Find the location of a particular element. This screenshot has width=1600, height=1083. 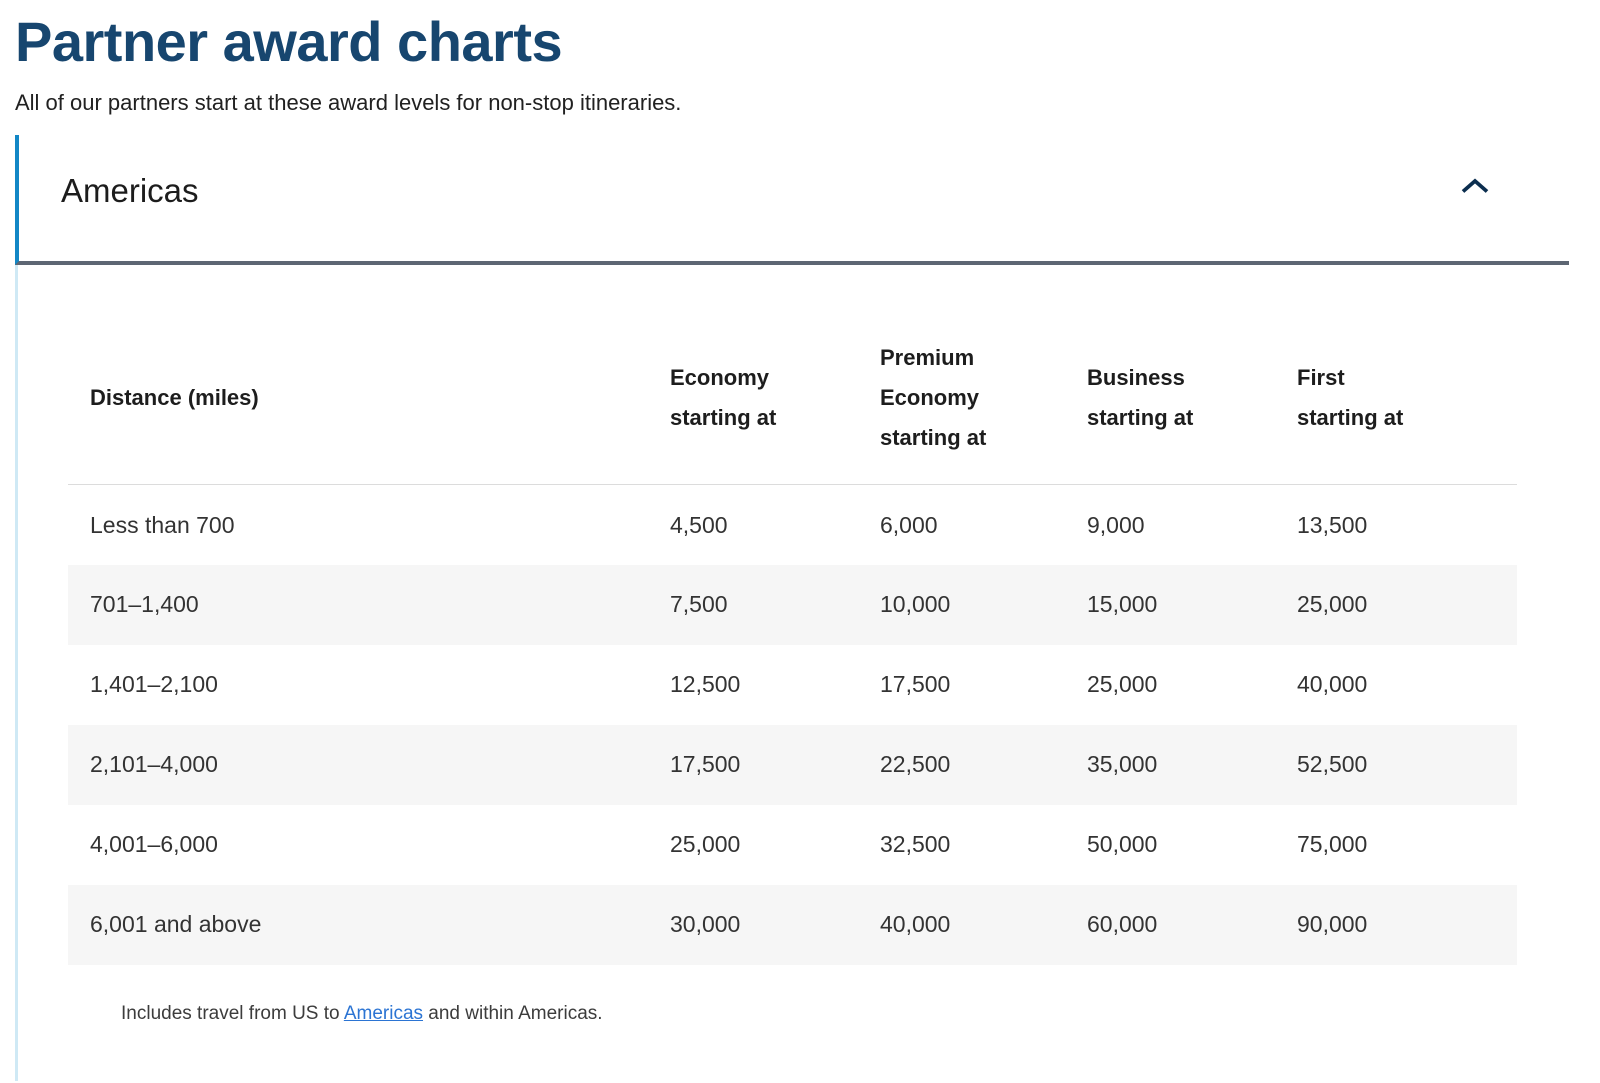

table-row: 4,001–6,000 25,000 32,500 50,000 75,000 is located at coordinates (792, 845).